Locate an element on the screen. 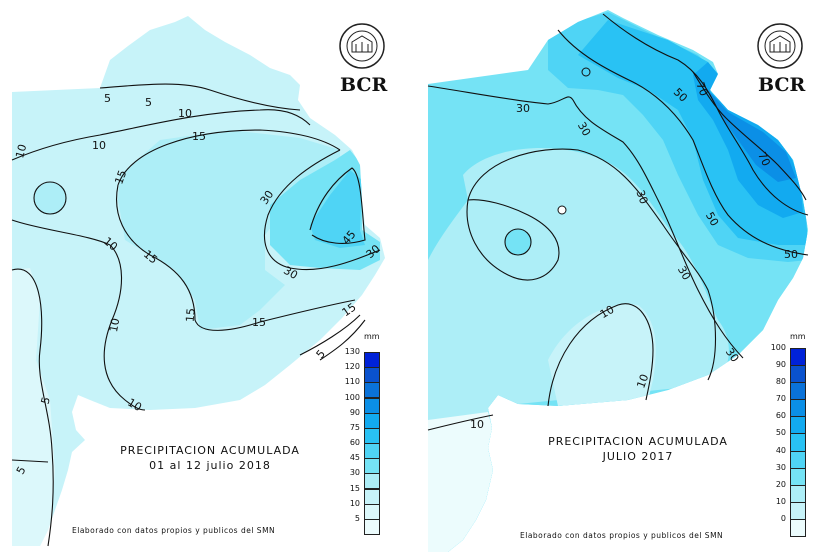 The width and height of the screenshot is (816, 558). legend-tick-label: 120 is located at coordinates (352, 367).